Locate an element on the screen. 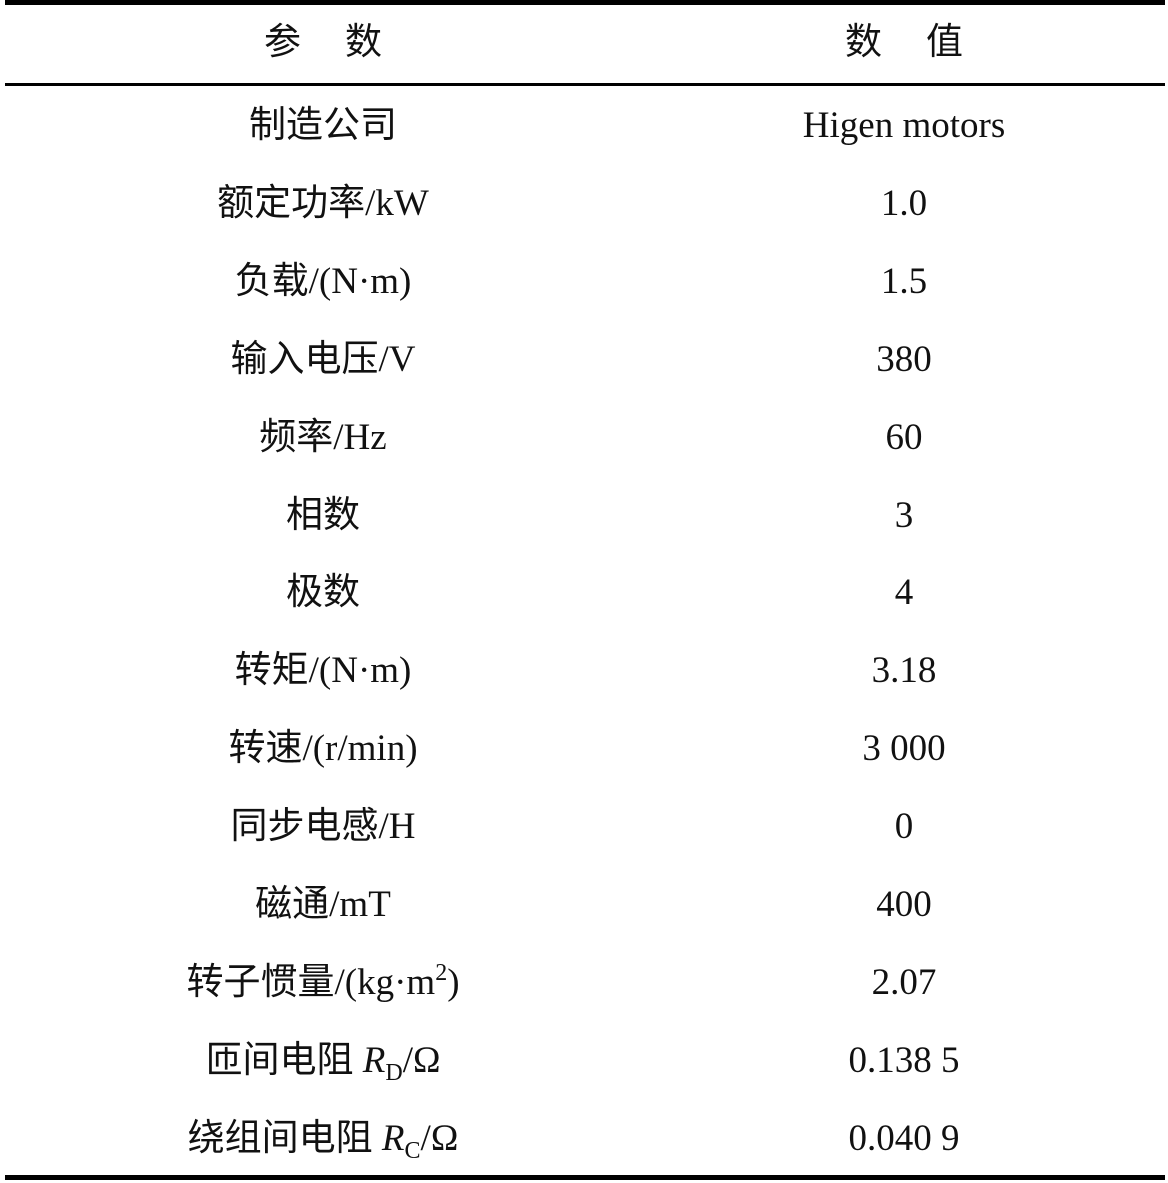  parameter-label-part: 2 is located at coordinates (441, 972).